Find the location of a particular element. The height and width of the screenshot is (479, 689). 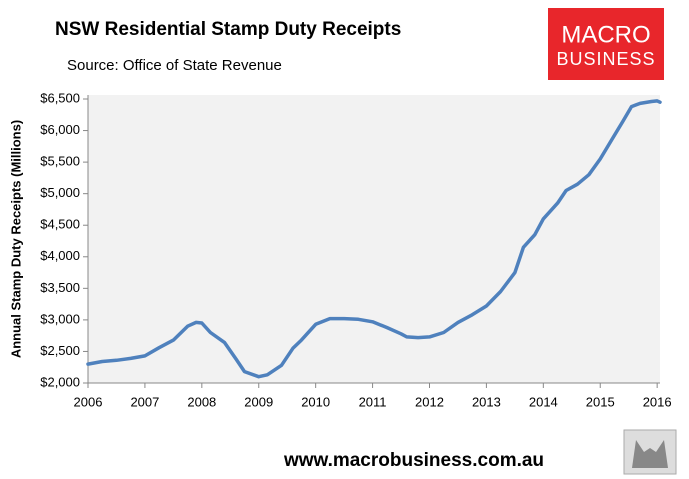

y-tick-label: $5,000 is located at coordinates (60, 192).